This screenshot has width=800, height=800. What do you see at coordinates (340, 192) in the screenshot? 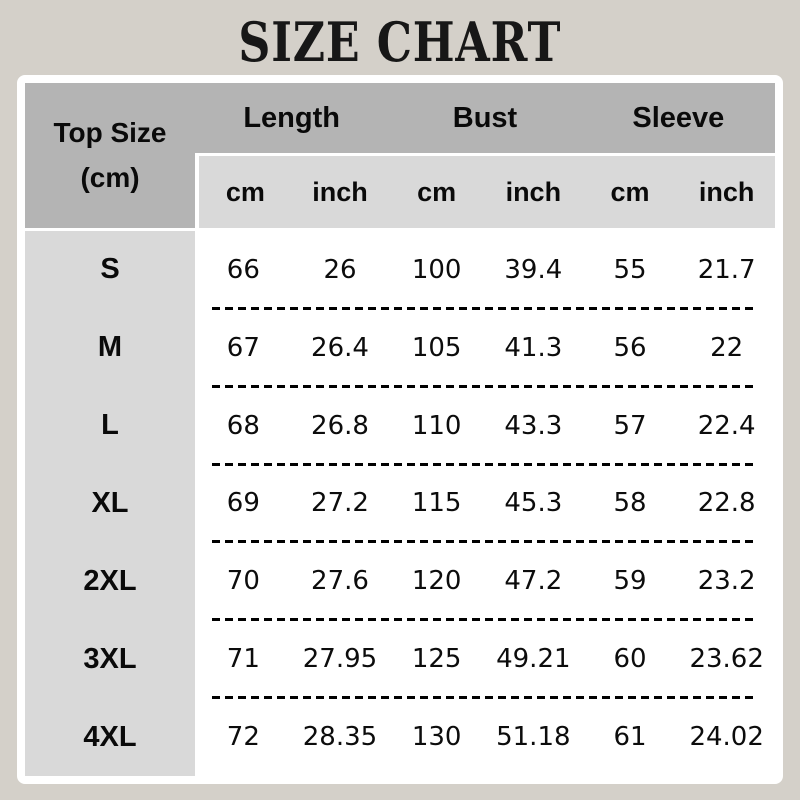
I see `subheader-length-inch: inch` at bounding box center [340, 192].